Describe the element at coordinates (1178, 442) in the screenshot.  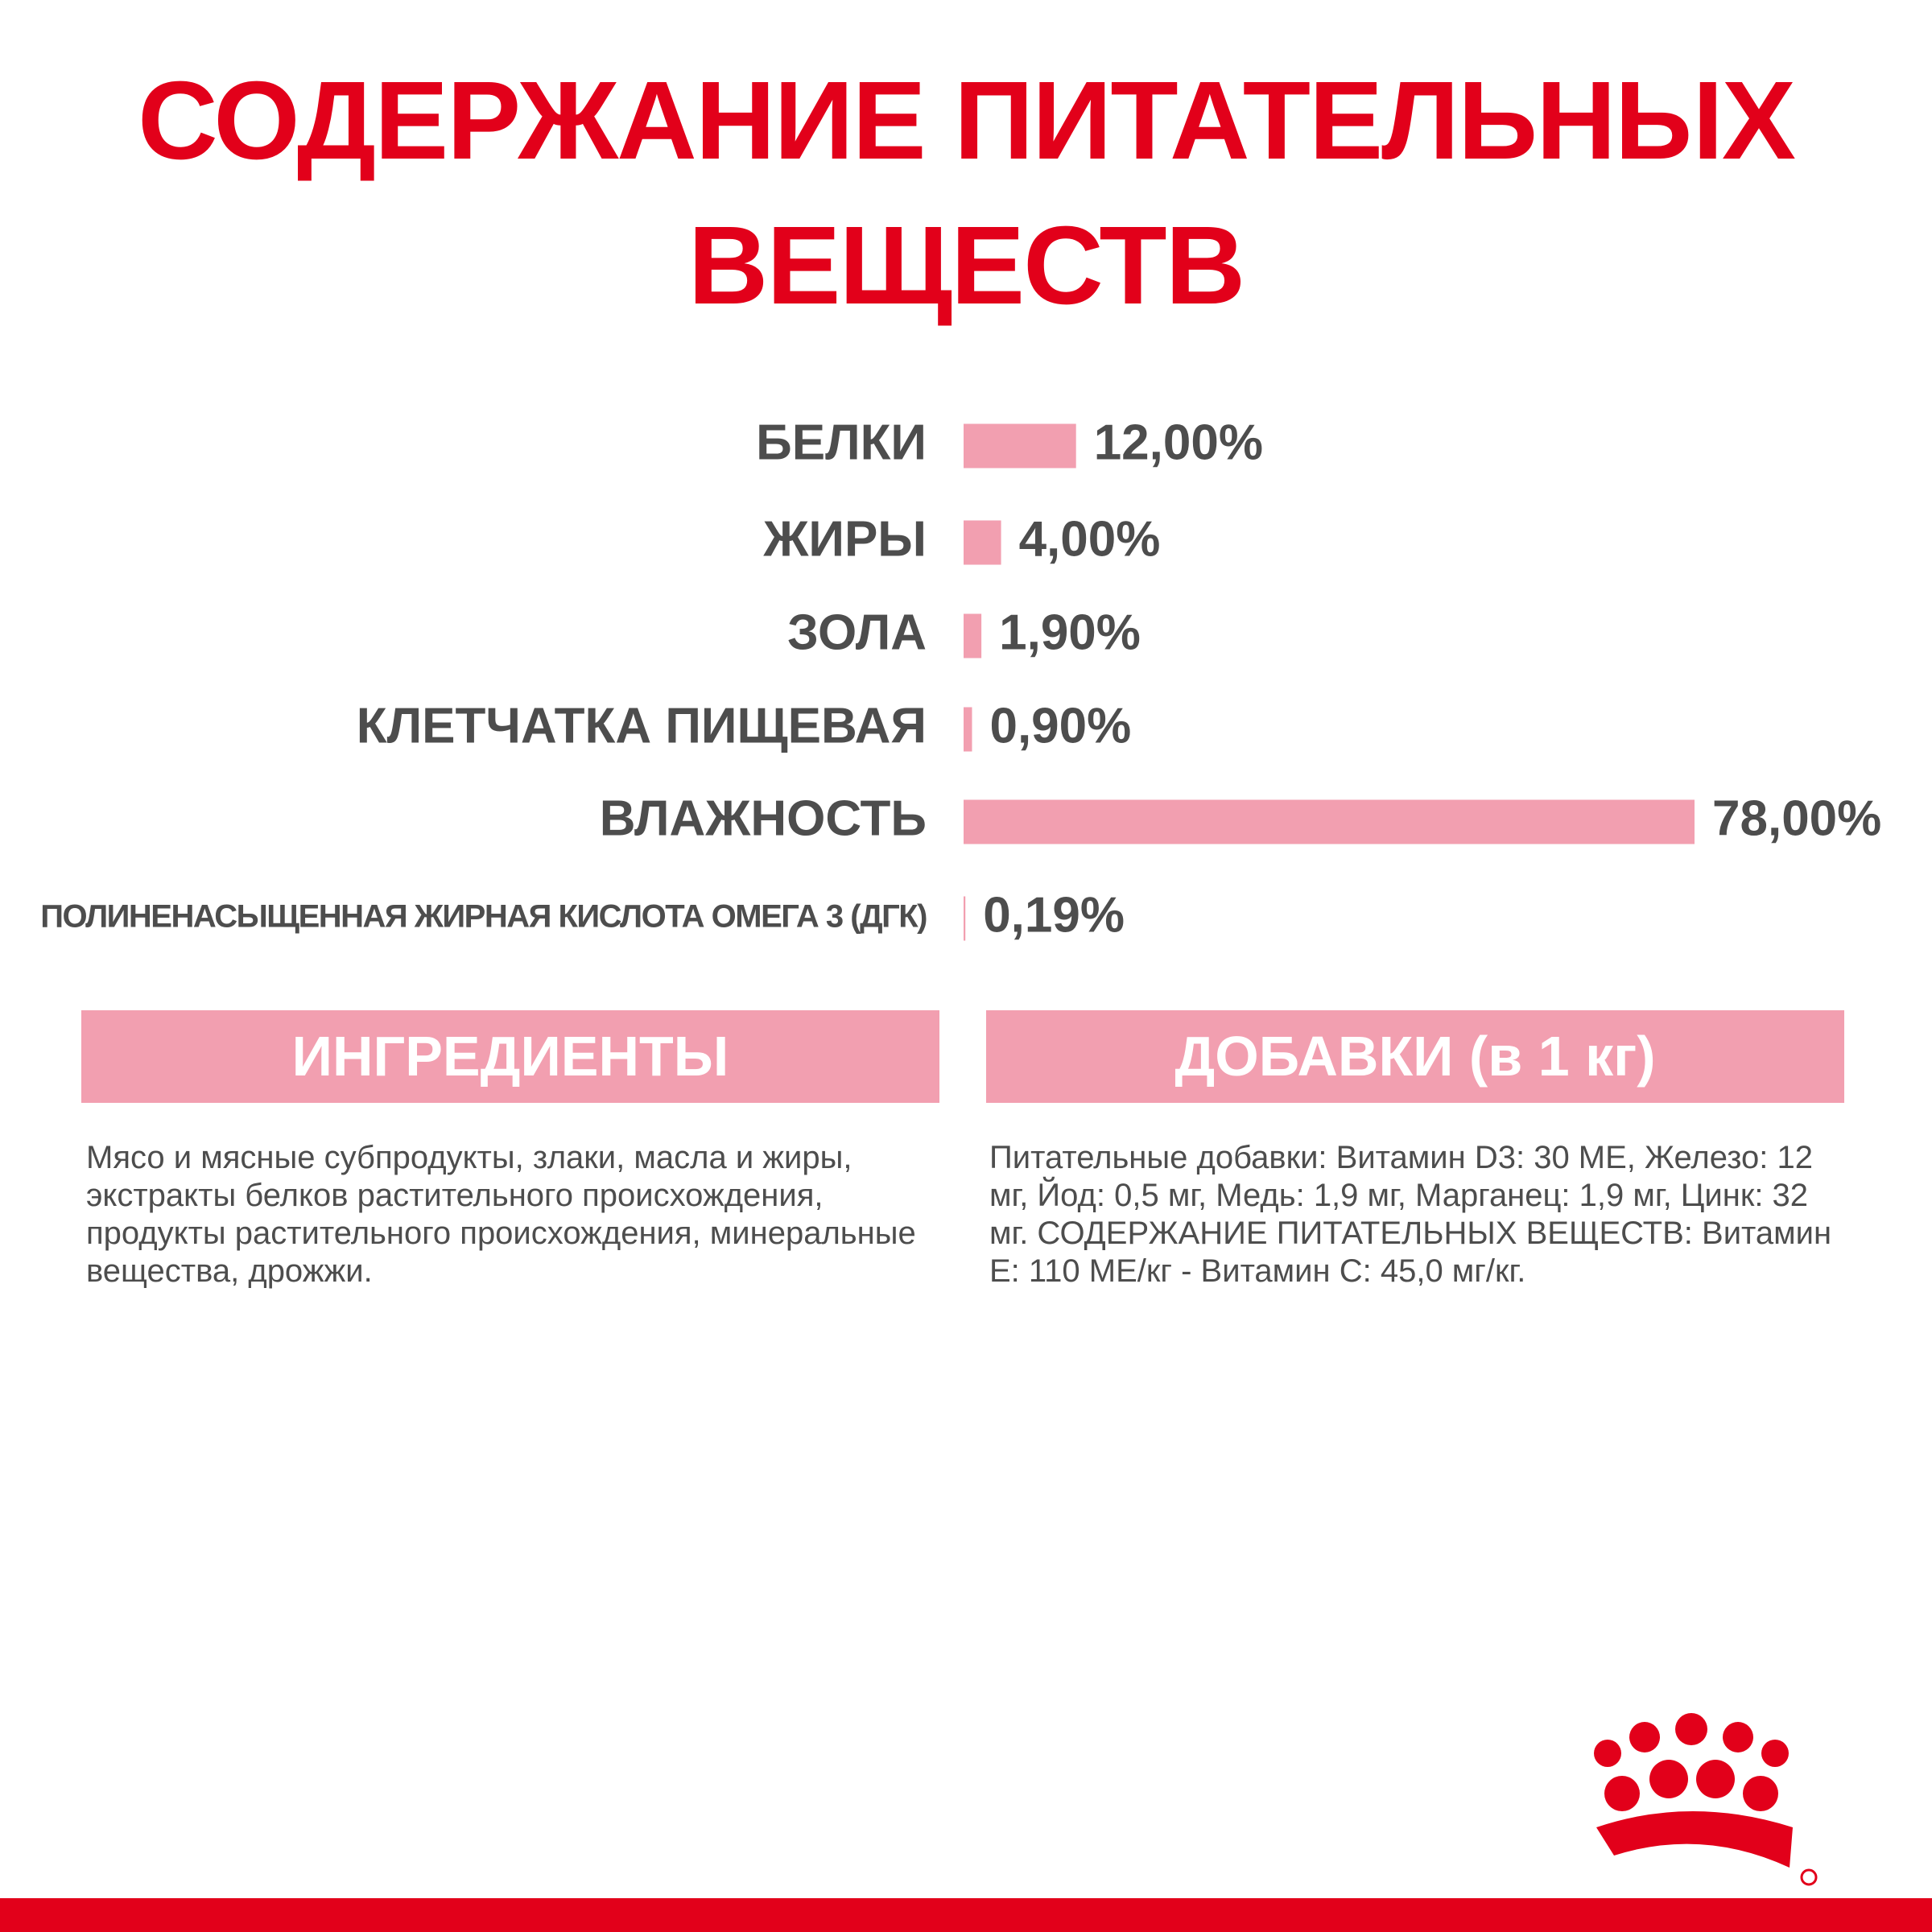
I see `value-label: 12,00%` at that location.